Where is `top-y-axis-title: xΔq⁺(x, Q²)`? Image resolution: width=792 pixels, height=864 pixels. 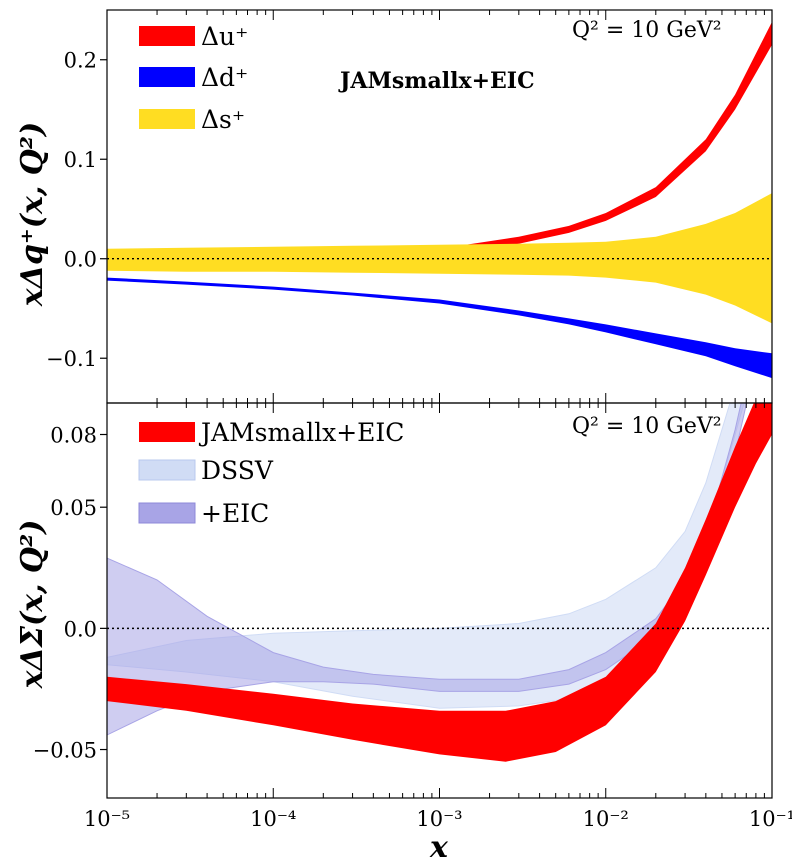 top-y-axis-title: xΔq⁺(x, Q²) is located at coordinates (32, 214).